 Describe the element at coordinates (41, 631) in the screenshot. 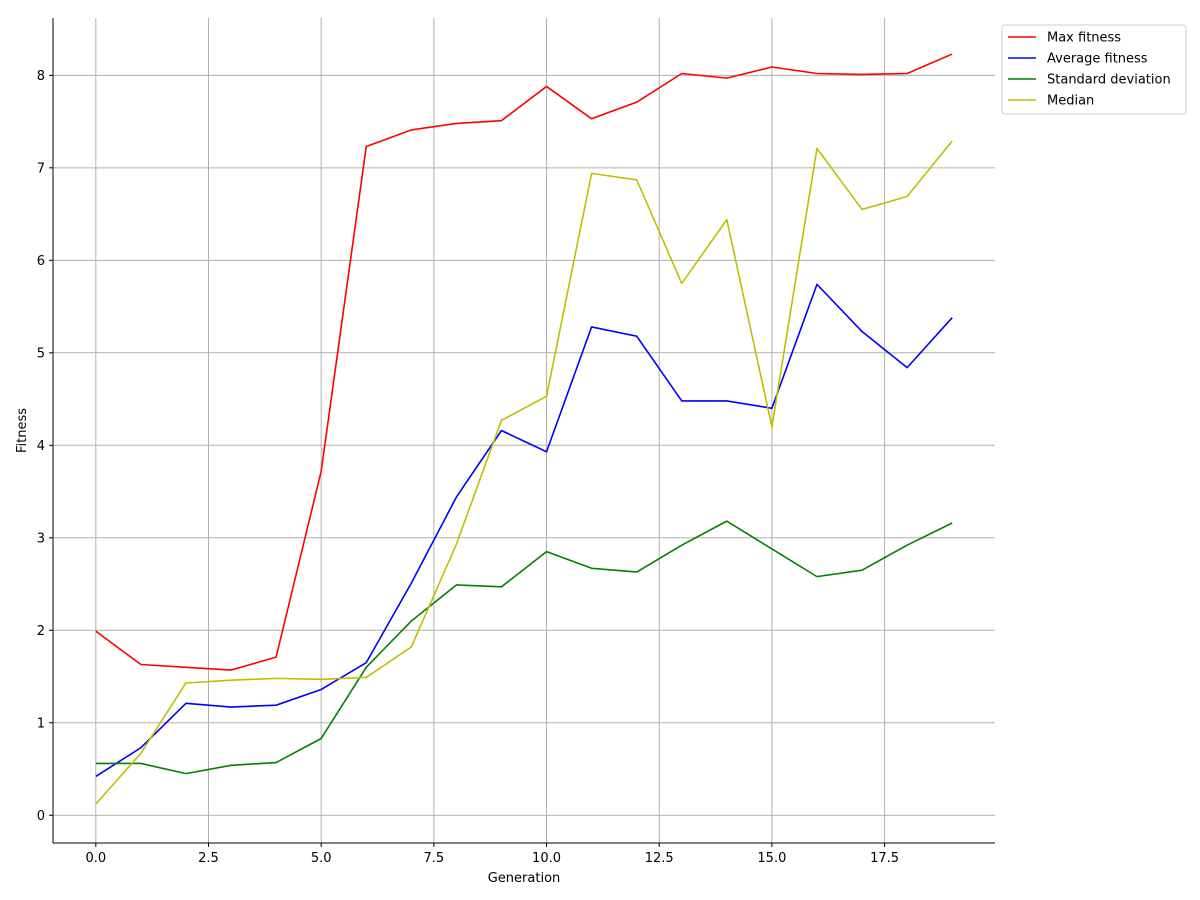

I see `y-tick-label: 2` at that location.